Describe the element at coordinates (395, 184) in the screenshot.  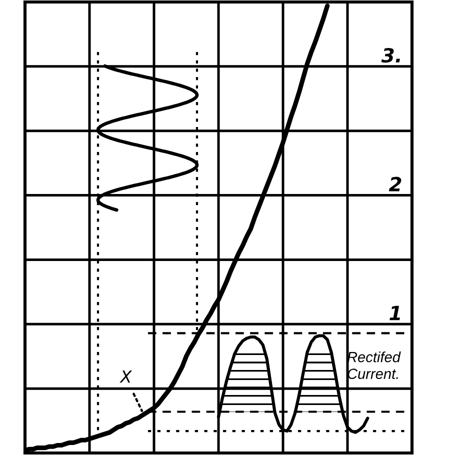
I see `y-tick-label: 2` at that location.